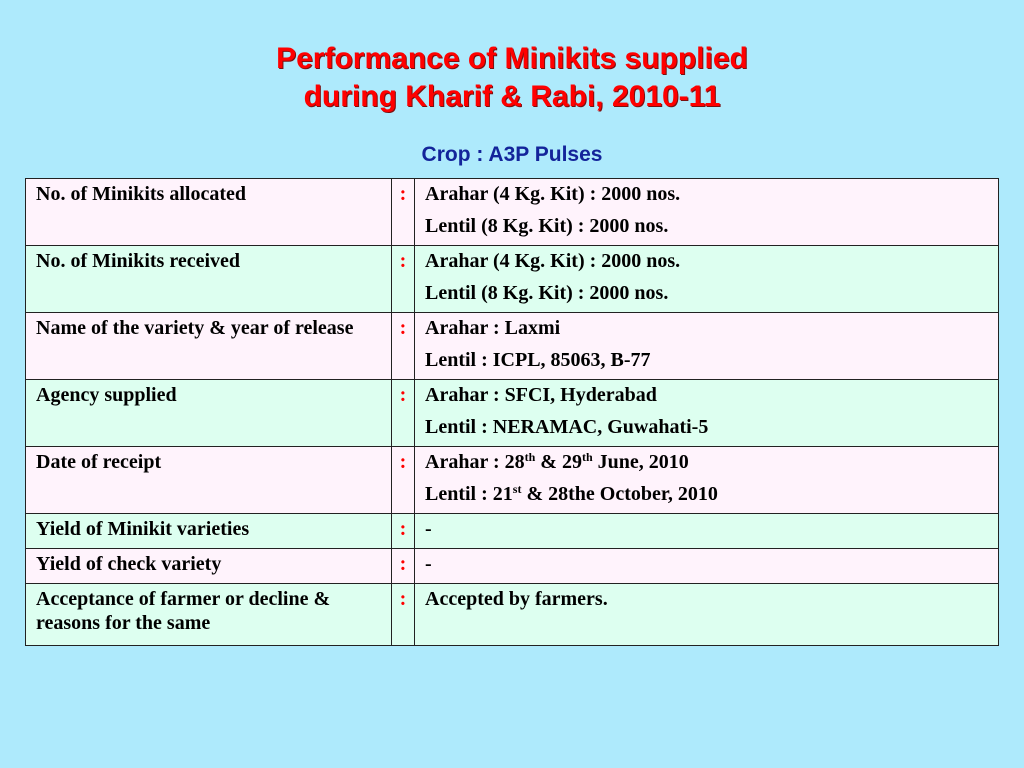 The height and width of the screenshot is (768, 1024). I want to click on value-line: Lentil : 21st & 28the October, 2010, so click(706, 494).